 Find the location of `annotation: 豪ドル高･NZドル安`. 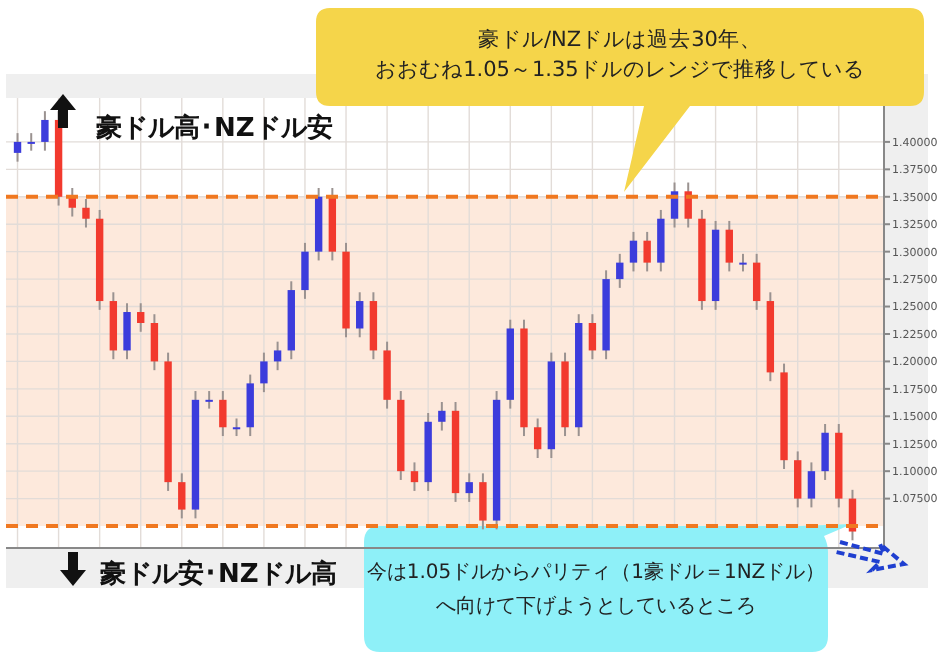

annotation: 豪ドル高･NZドル安 is located at coordinates (213, 128).